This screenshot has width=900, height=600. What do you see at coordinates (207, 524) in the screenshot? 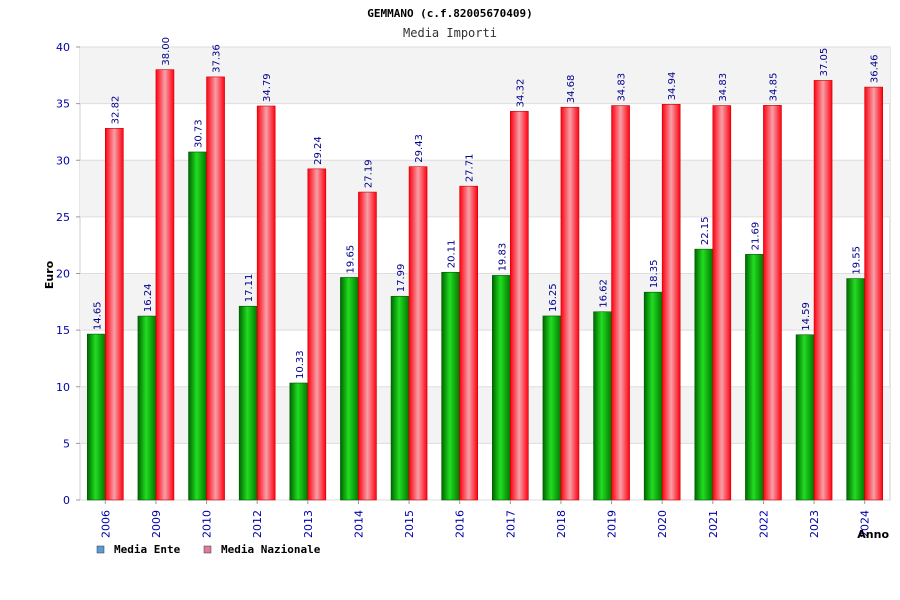
I see `x-tick-label: 2010` at bounding box center [207, 524].